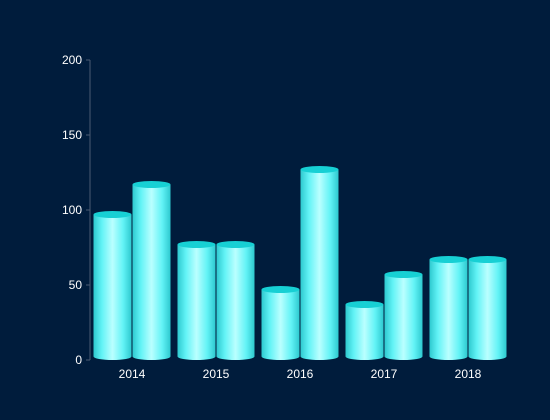 The image size is (550, 420). What do you see at coordinates (132, 374) in the screenshot?
I see `x-tick-label: 2014` at bounding box center [132, 374].